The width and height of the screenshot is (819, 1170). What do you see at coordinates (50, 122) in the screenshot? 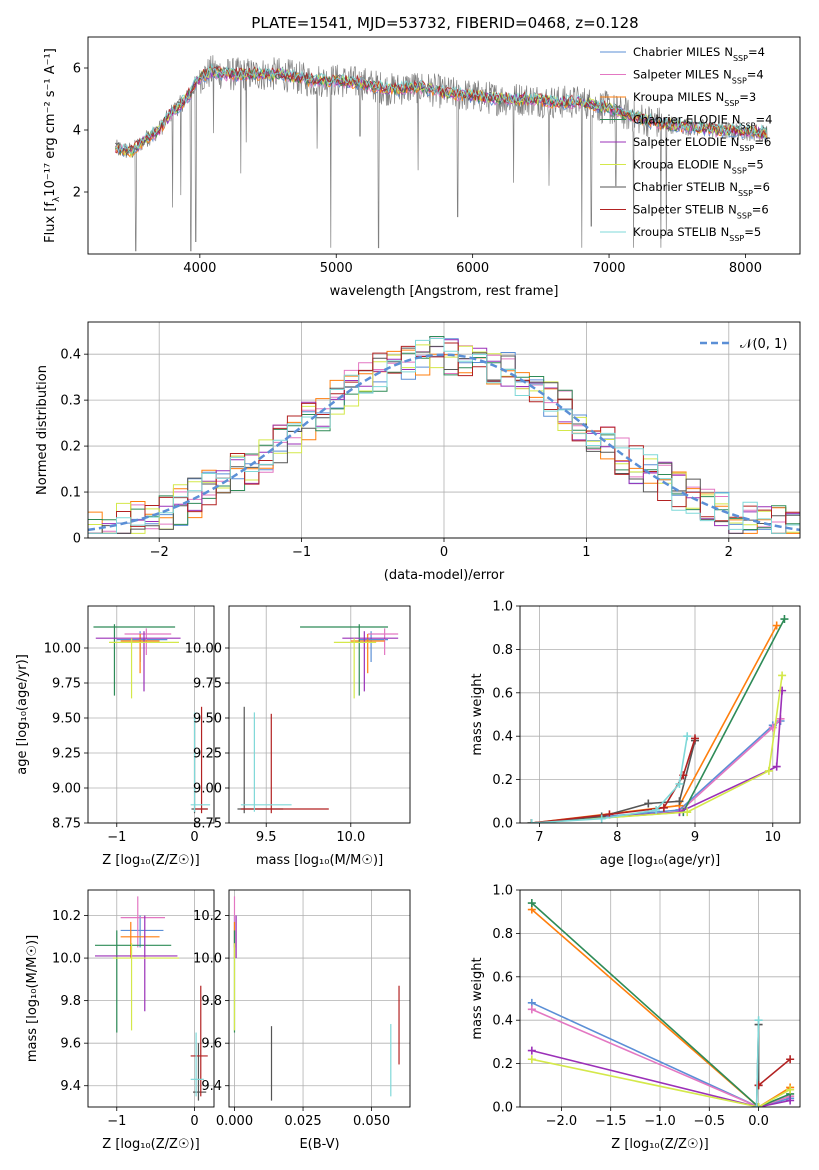
I see `y-label-part: 10⁻¹⁷ erg cm⁻² s⁻¹ A⁻¹]` at bounding box center [50, 122].